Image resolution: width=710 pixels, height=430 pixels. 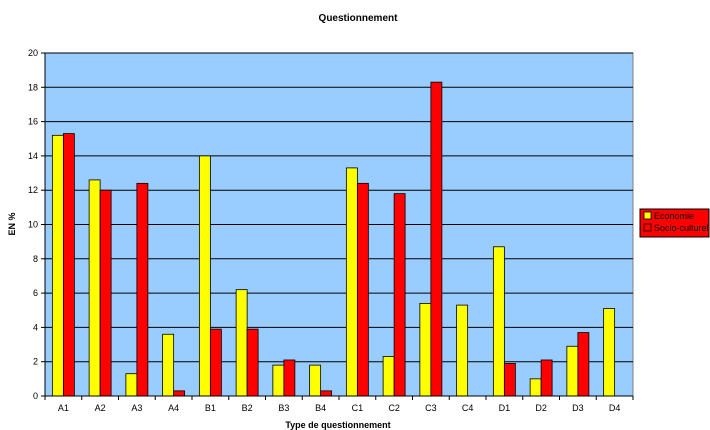 What do you see at coordinates (674, 216) in the screenshot?
I see `legend-label-economie: Economie` at bounding box center [674, 216].